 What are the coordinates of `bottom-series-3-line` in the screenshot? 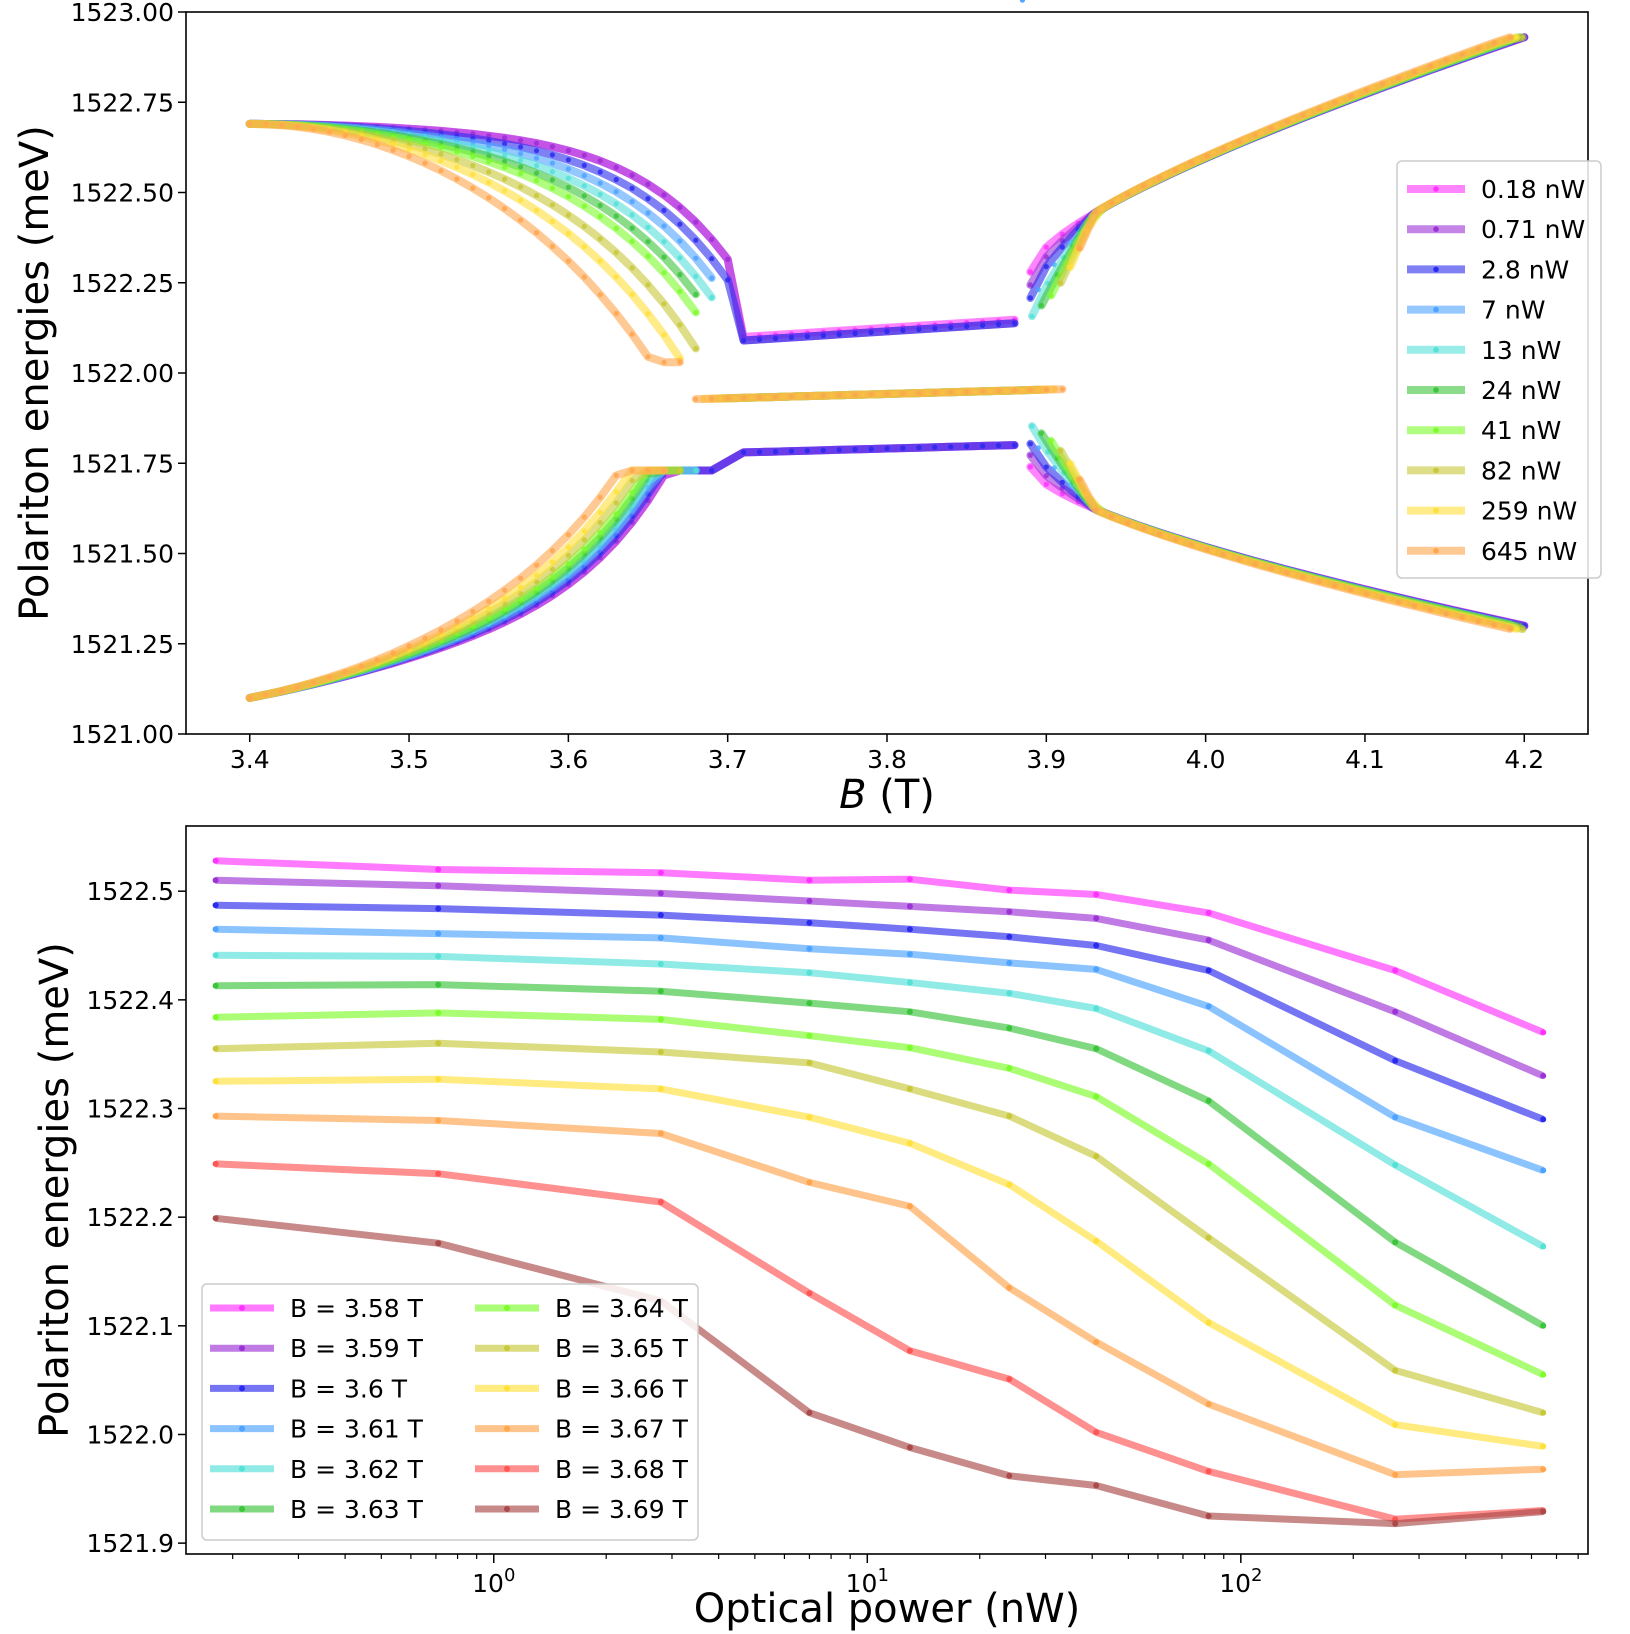 It's located at (880, 1012).